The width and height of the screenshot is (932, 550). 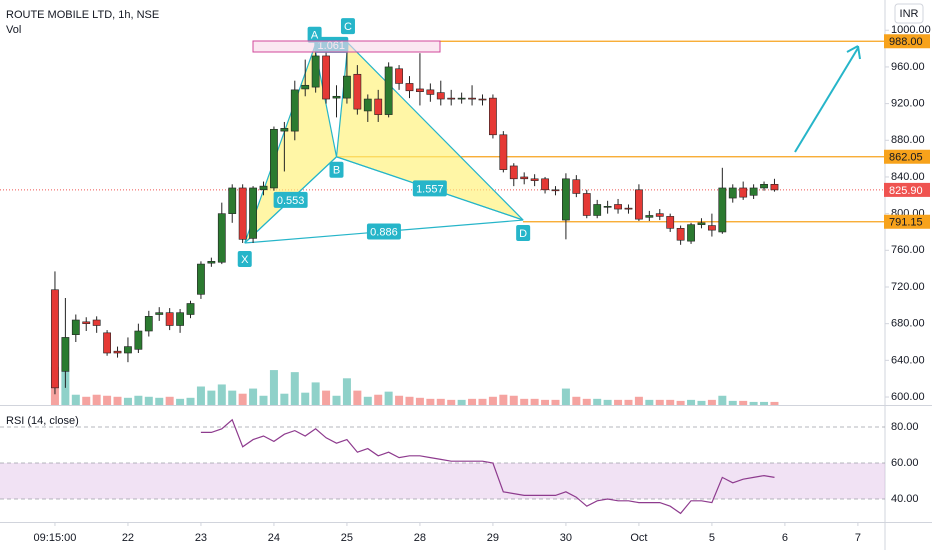 What do you see at coordinates (128, 538) in the screenshot?
I see `x-tick-label: 22` at bounding box center [128, 538].